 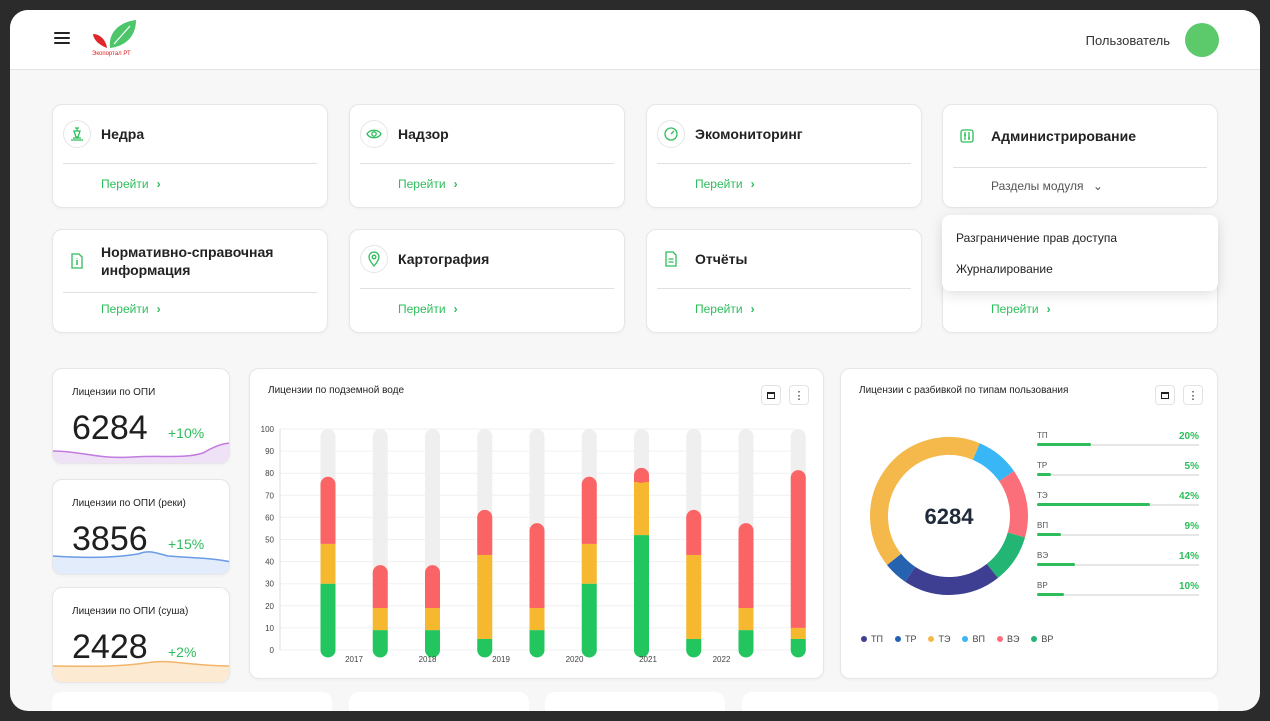 I want to click on breakdown-label: ВР, so click(x=1042, y=585).